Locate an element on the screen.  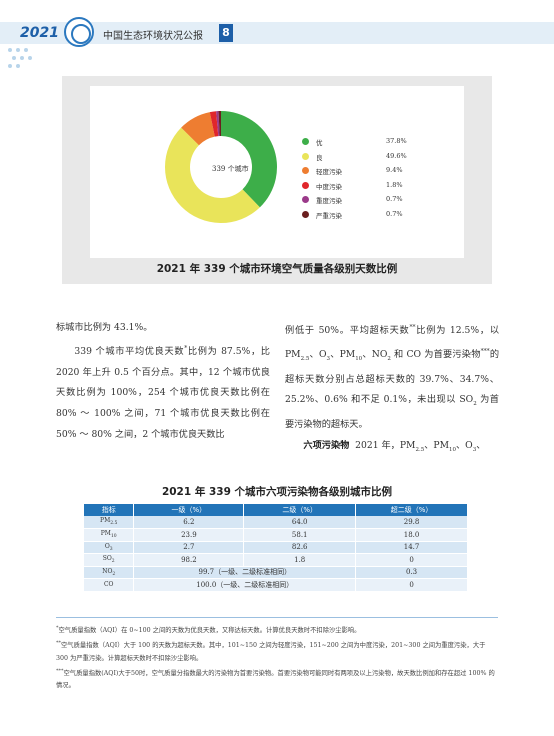
text-run: 标城市比例为 43.1%。 is located at coordinates (104, 327).